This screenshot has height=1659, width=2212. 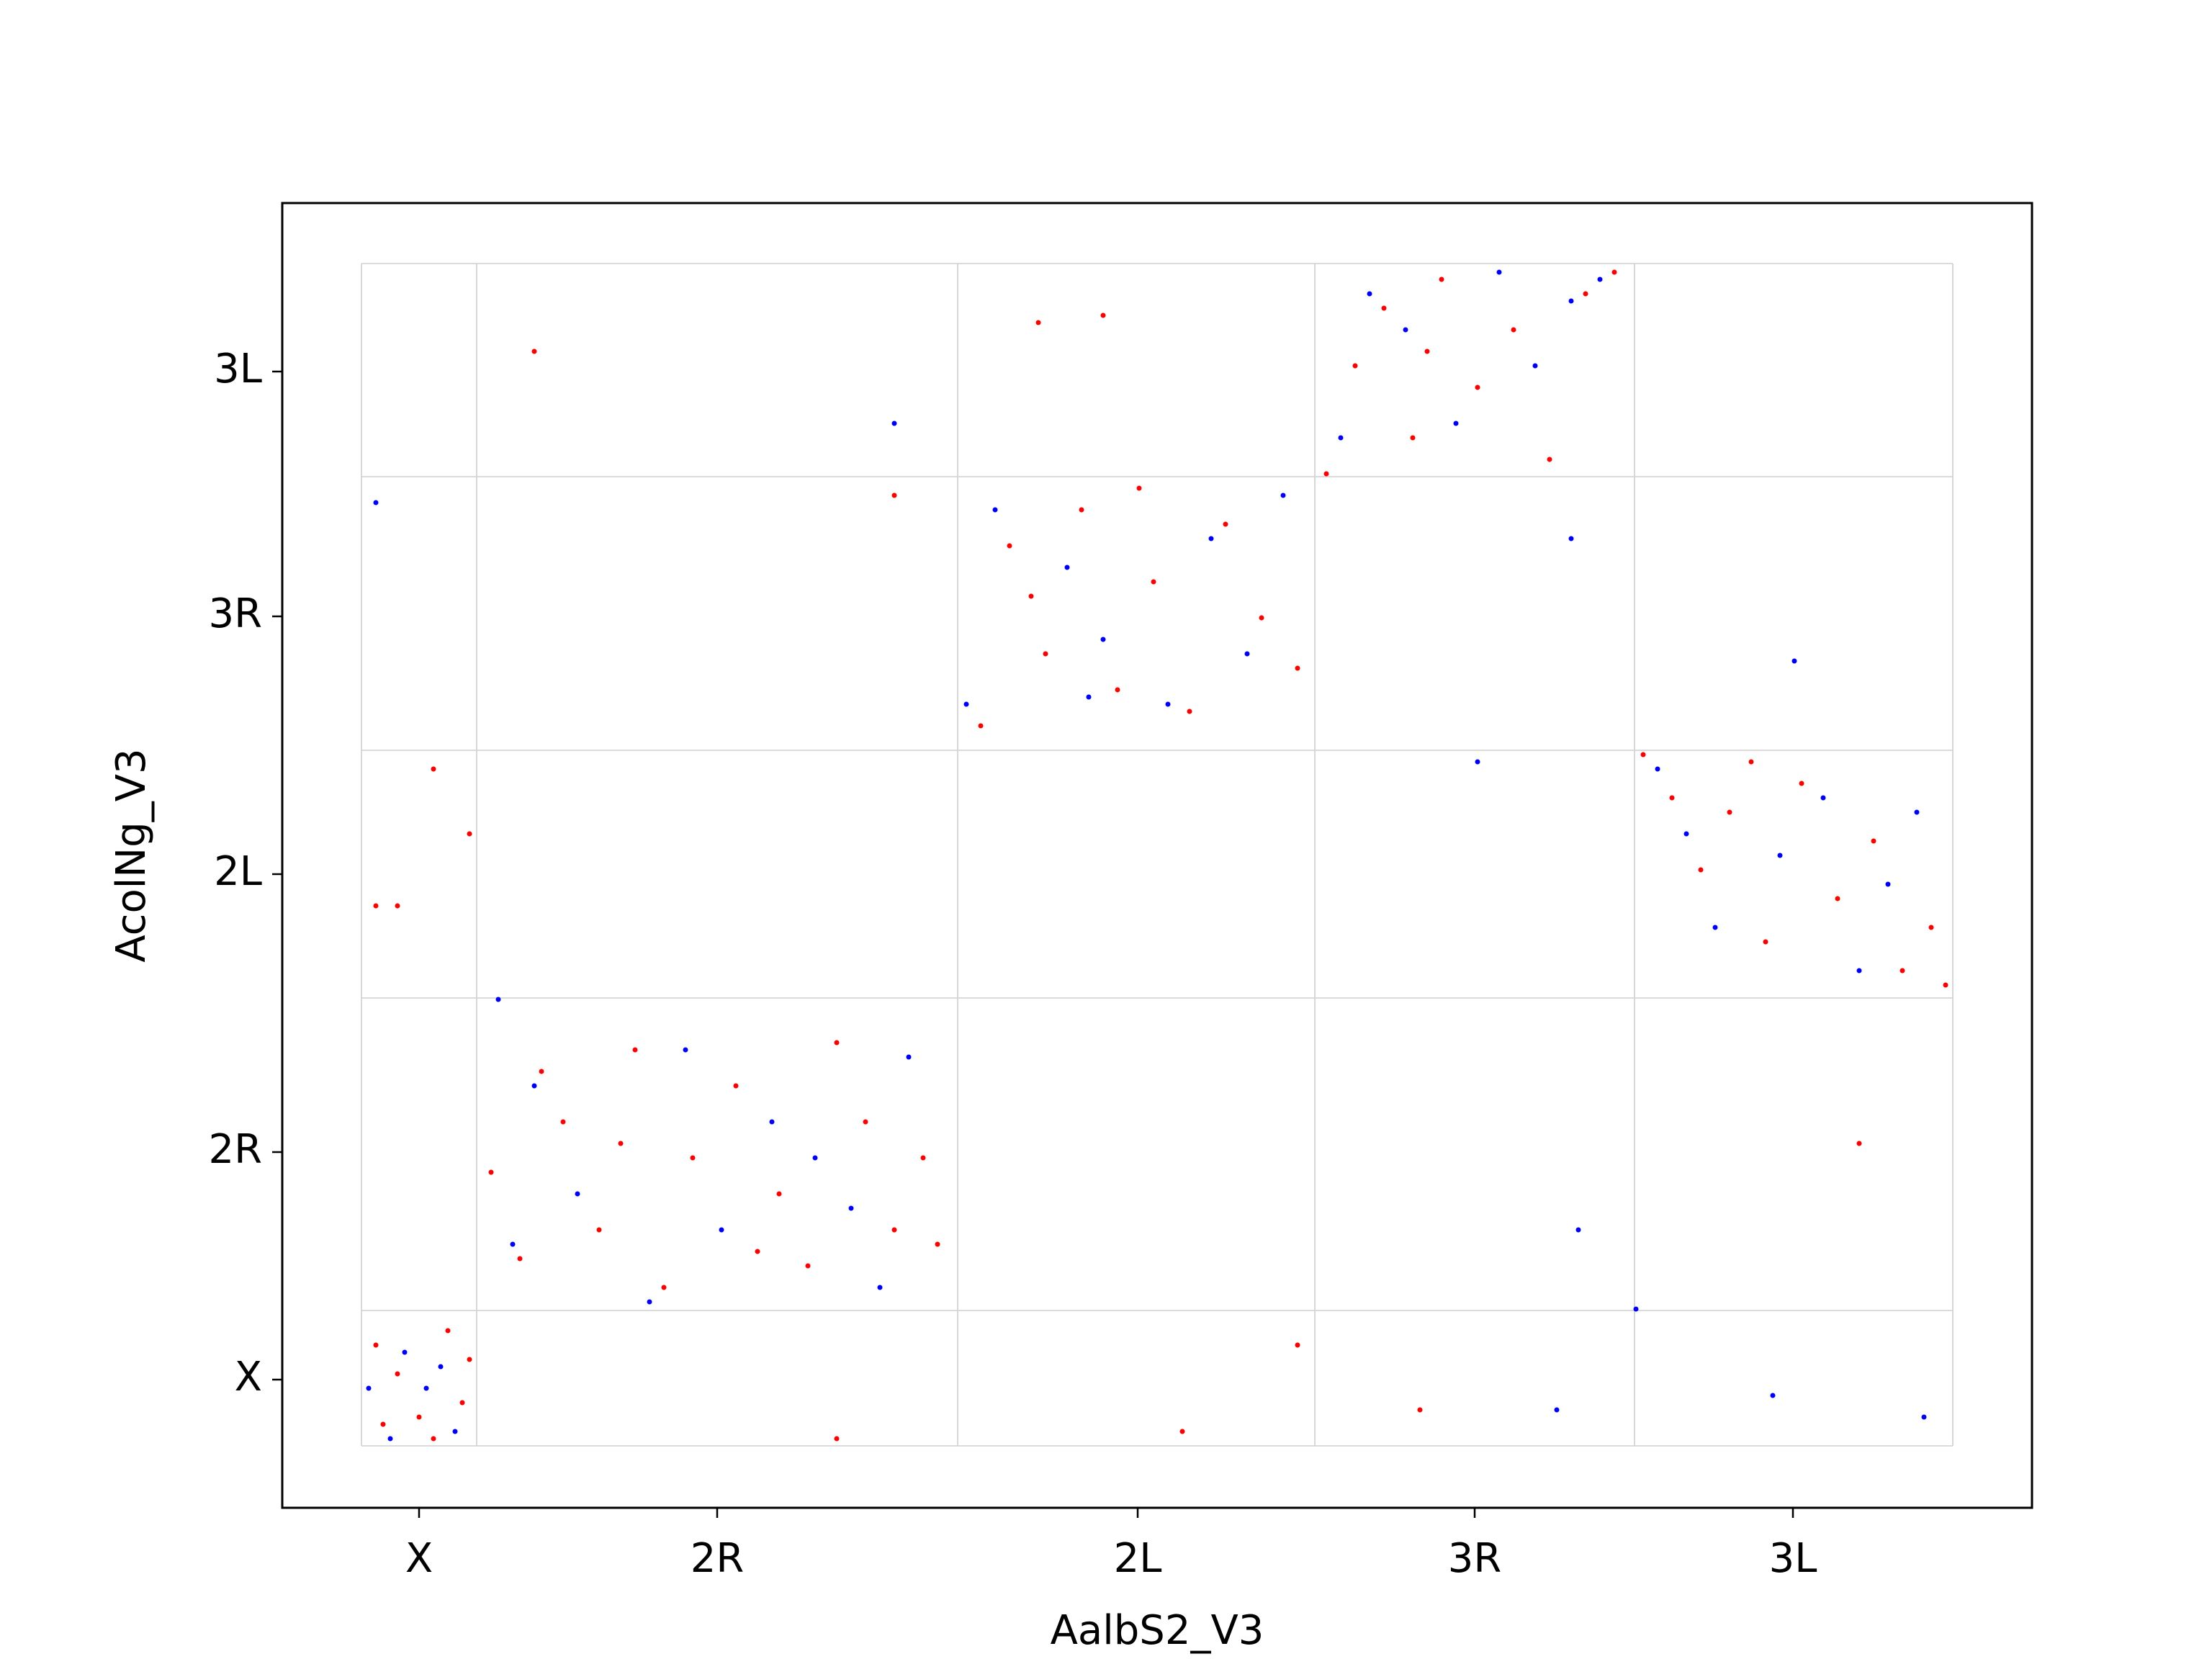 What do you see at coordinates (235, 1149) in the screenshot?
I see `y-tick-label: 2R` at bounding box center [235, 1149].